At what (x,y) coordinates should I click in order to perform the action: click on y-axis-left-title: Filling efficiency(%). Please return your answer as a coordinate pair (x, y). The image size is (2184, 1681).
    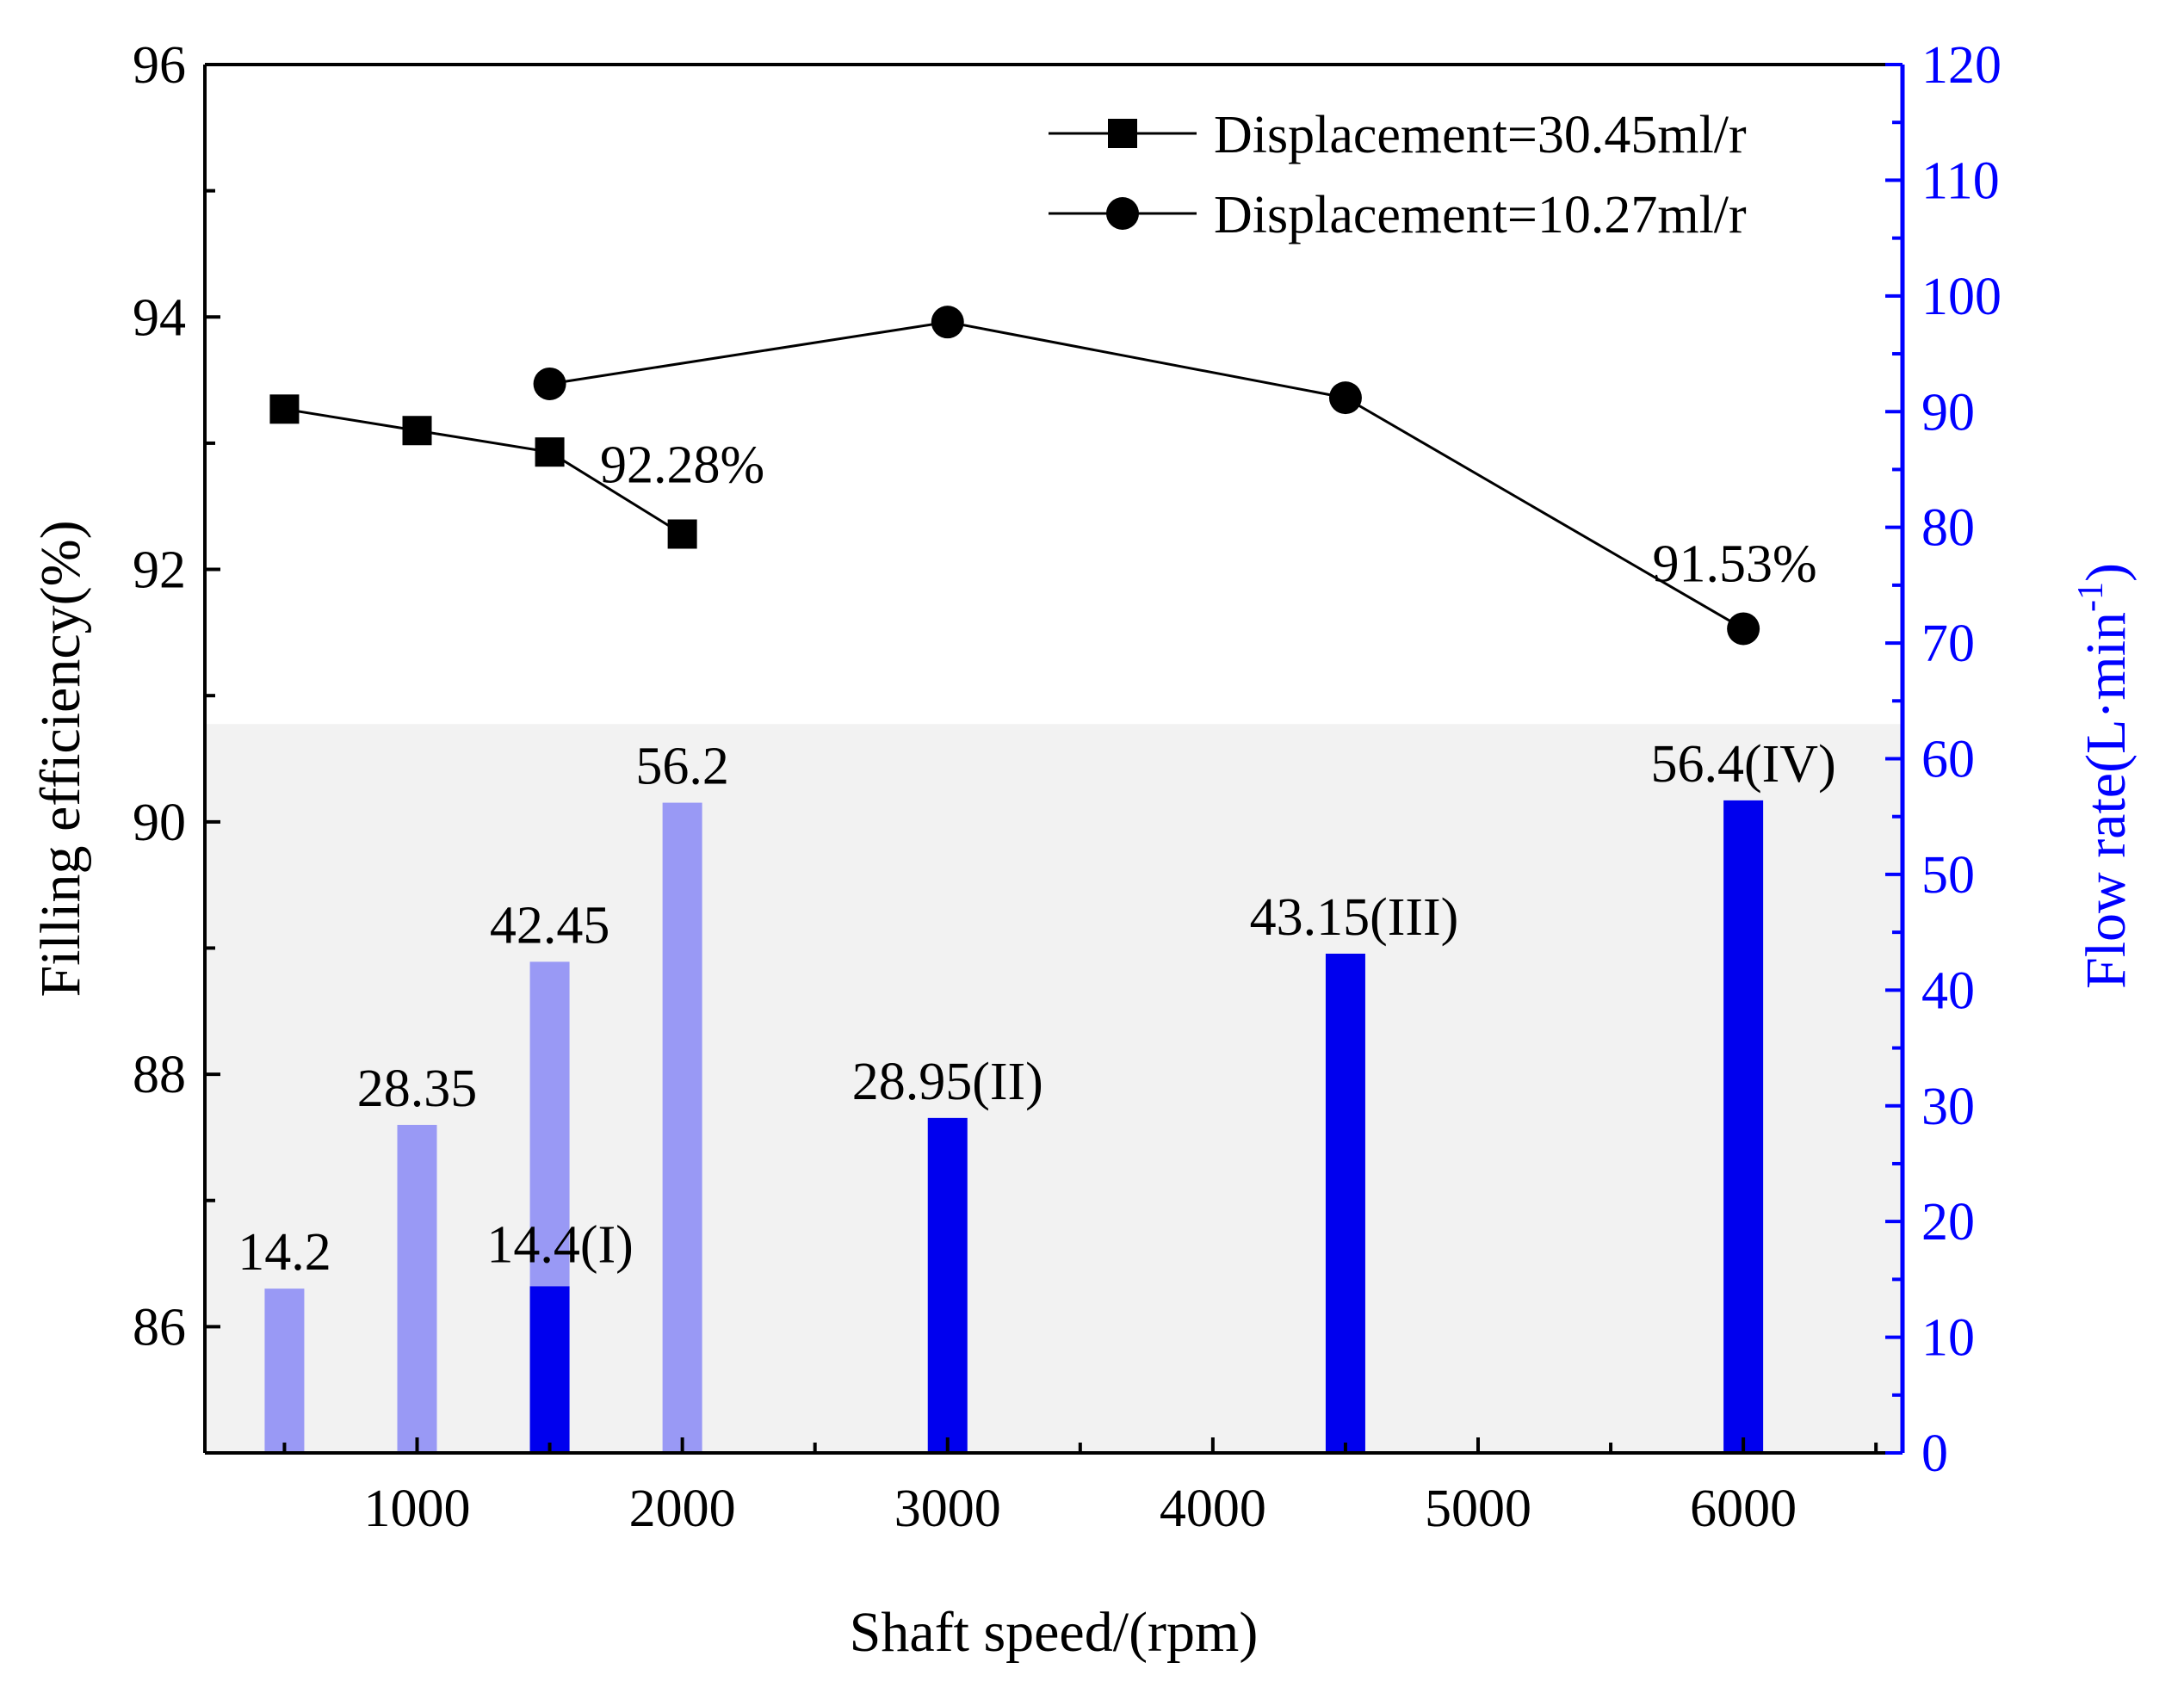
    Looking at the image, I should click on (61, 758).